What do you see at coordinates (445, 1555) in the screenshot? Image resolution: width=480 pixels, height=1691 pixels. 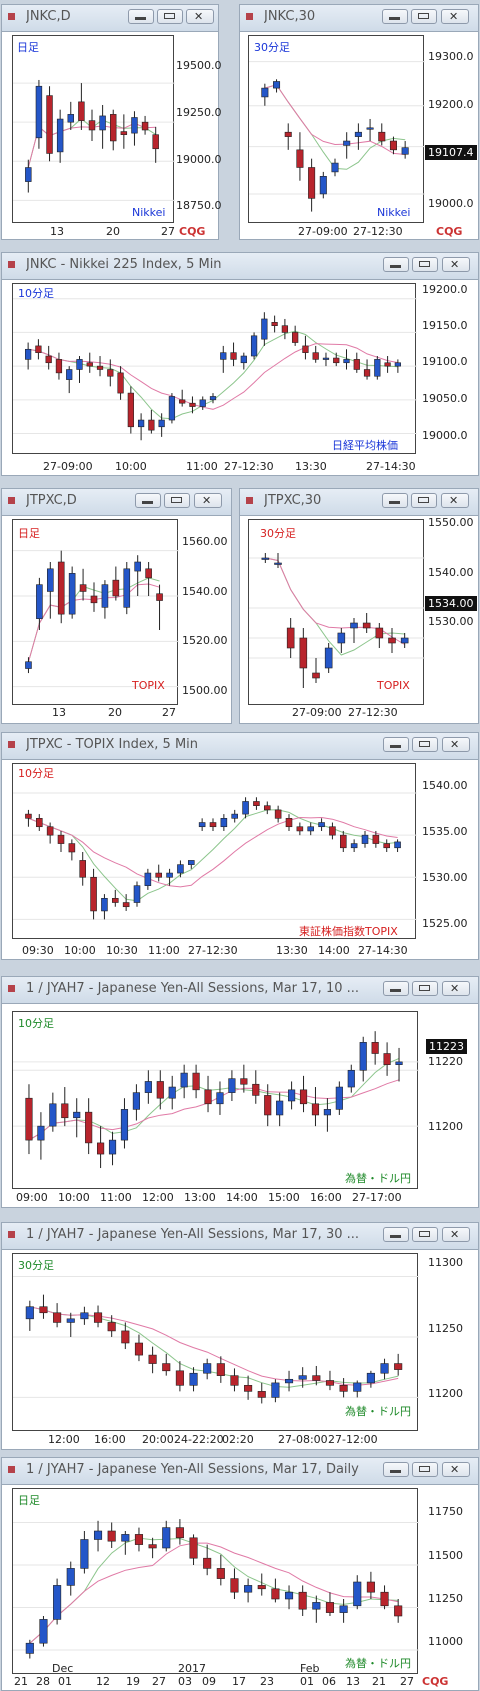 I see `y-tick: 11500` at bounding box center [445, 1555].